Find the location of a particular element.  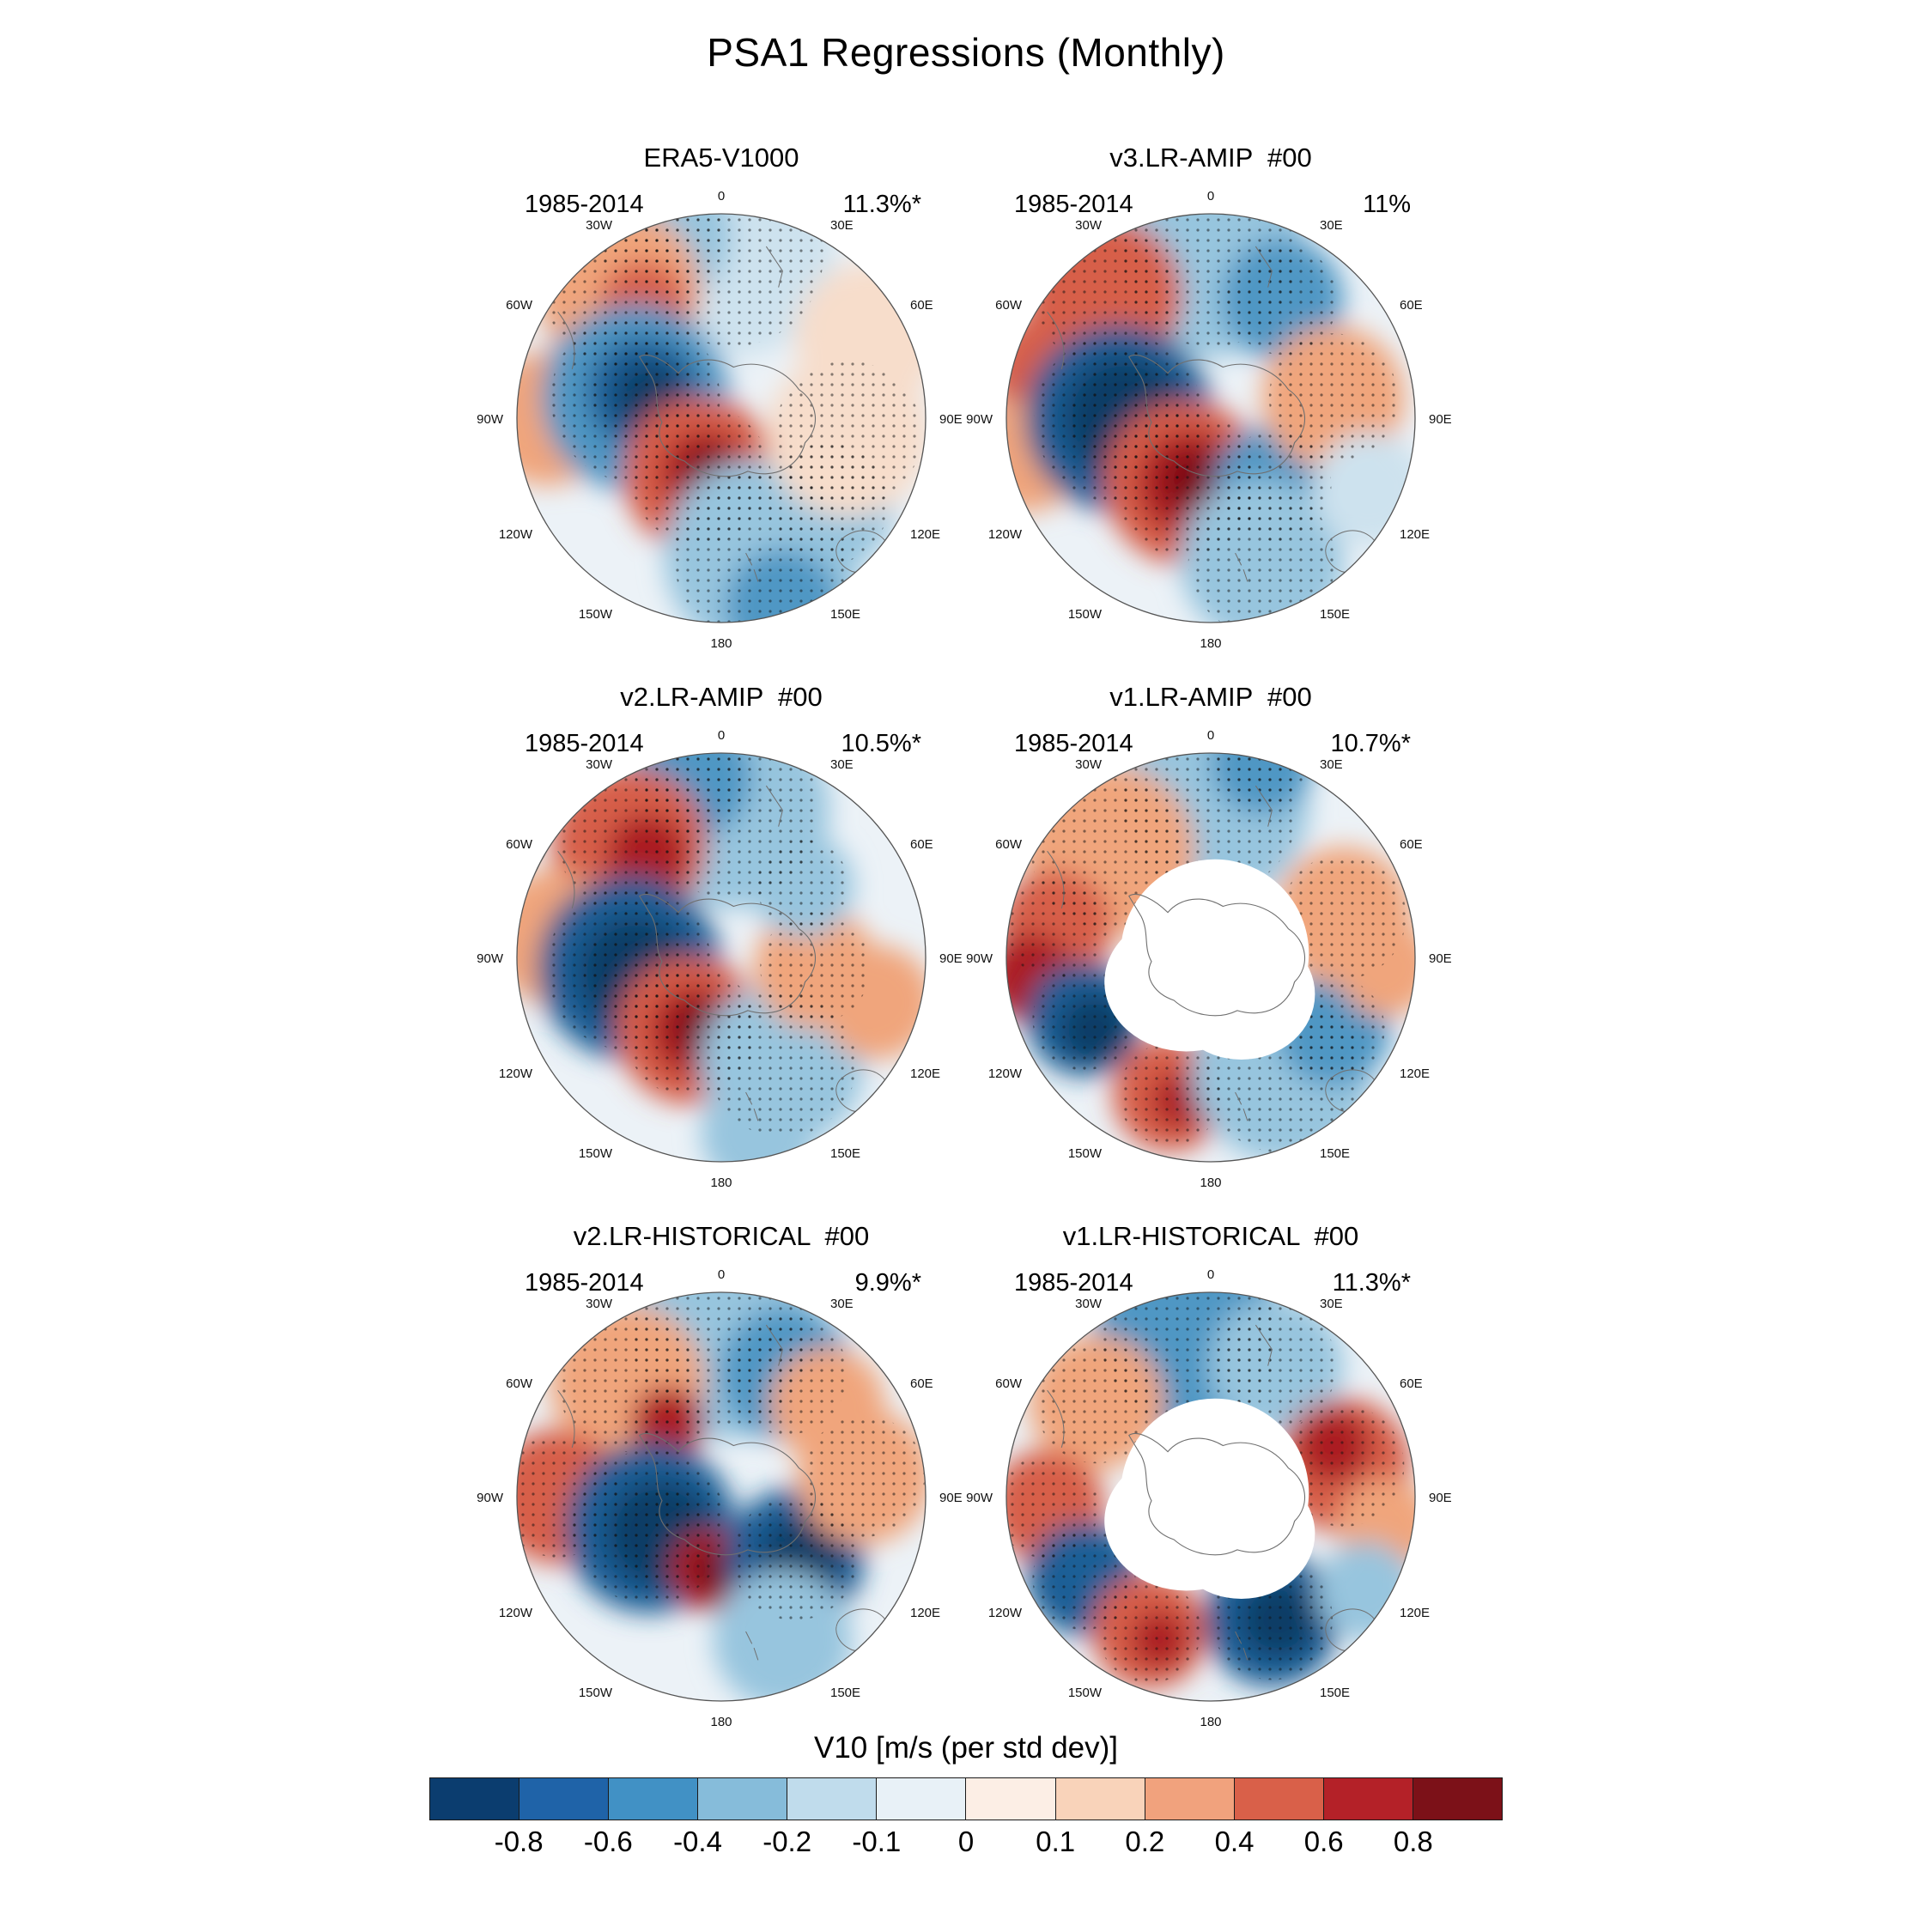

colorbar-tick-label: -0.4 is located at coordinates (697, 1842).